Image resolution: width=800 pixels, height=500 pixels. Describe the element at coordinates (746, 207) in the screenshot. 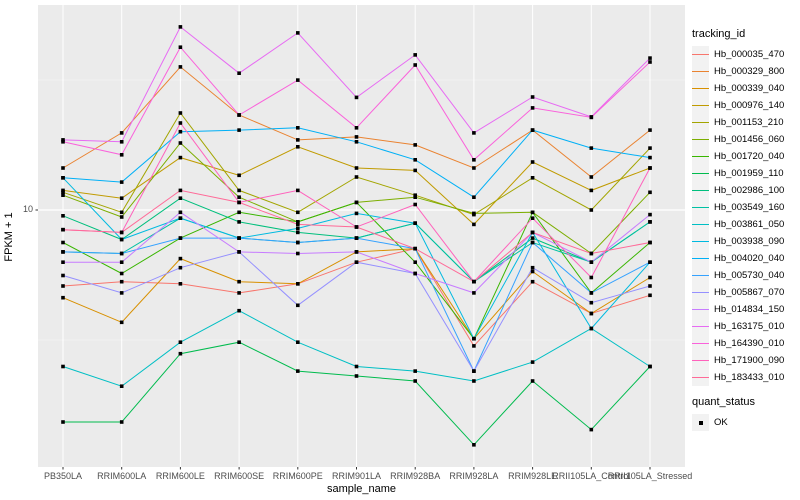

I see `legend-item-Hb_003549_160: Hb_003549_160` at that location.